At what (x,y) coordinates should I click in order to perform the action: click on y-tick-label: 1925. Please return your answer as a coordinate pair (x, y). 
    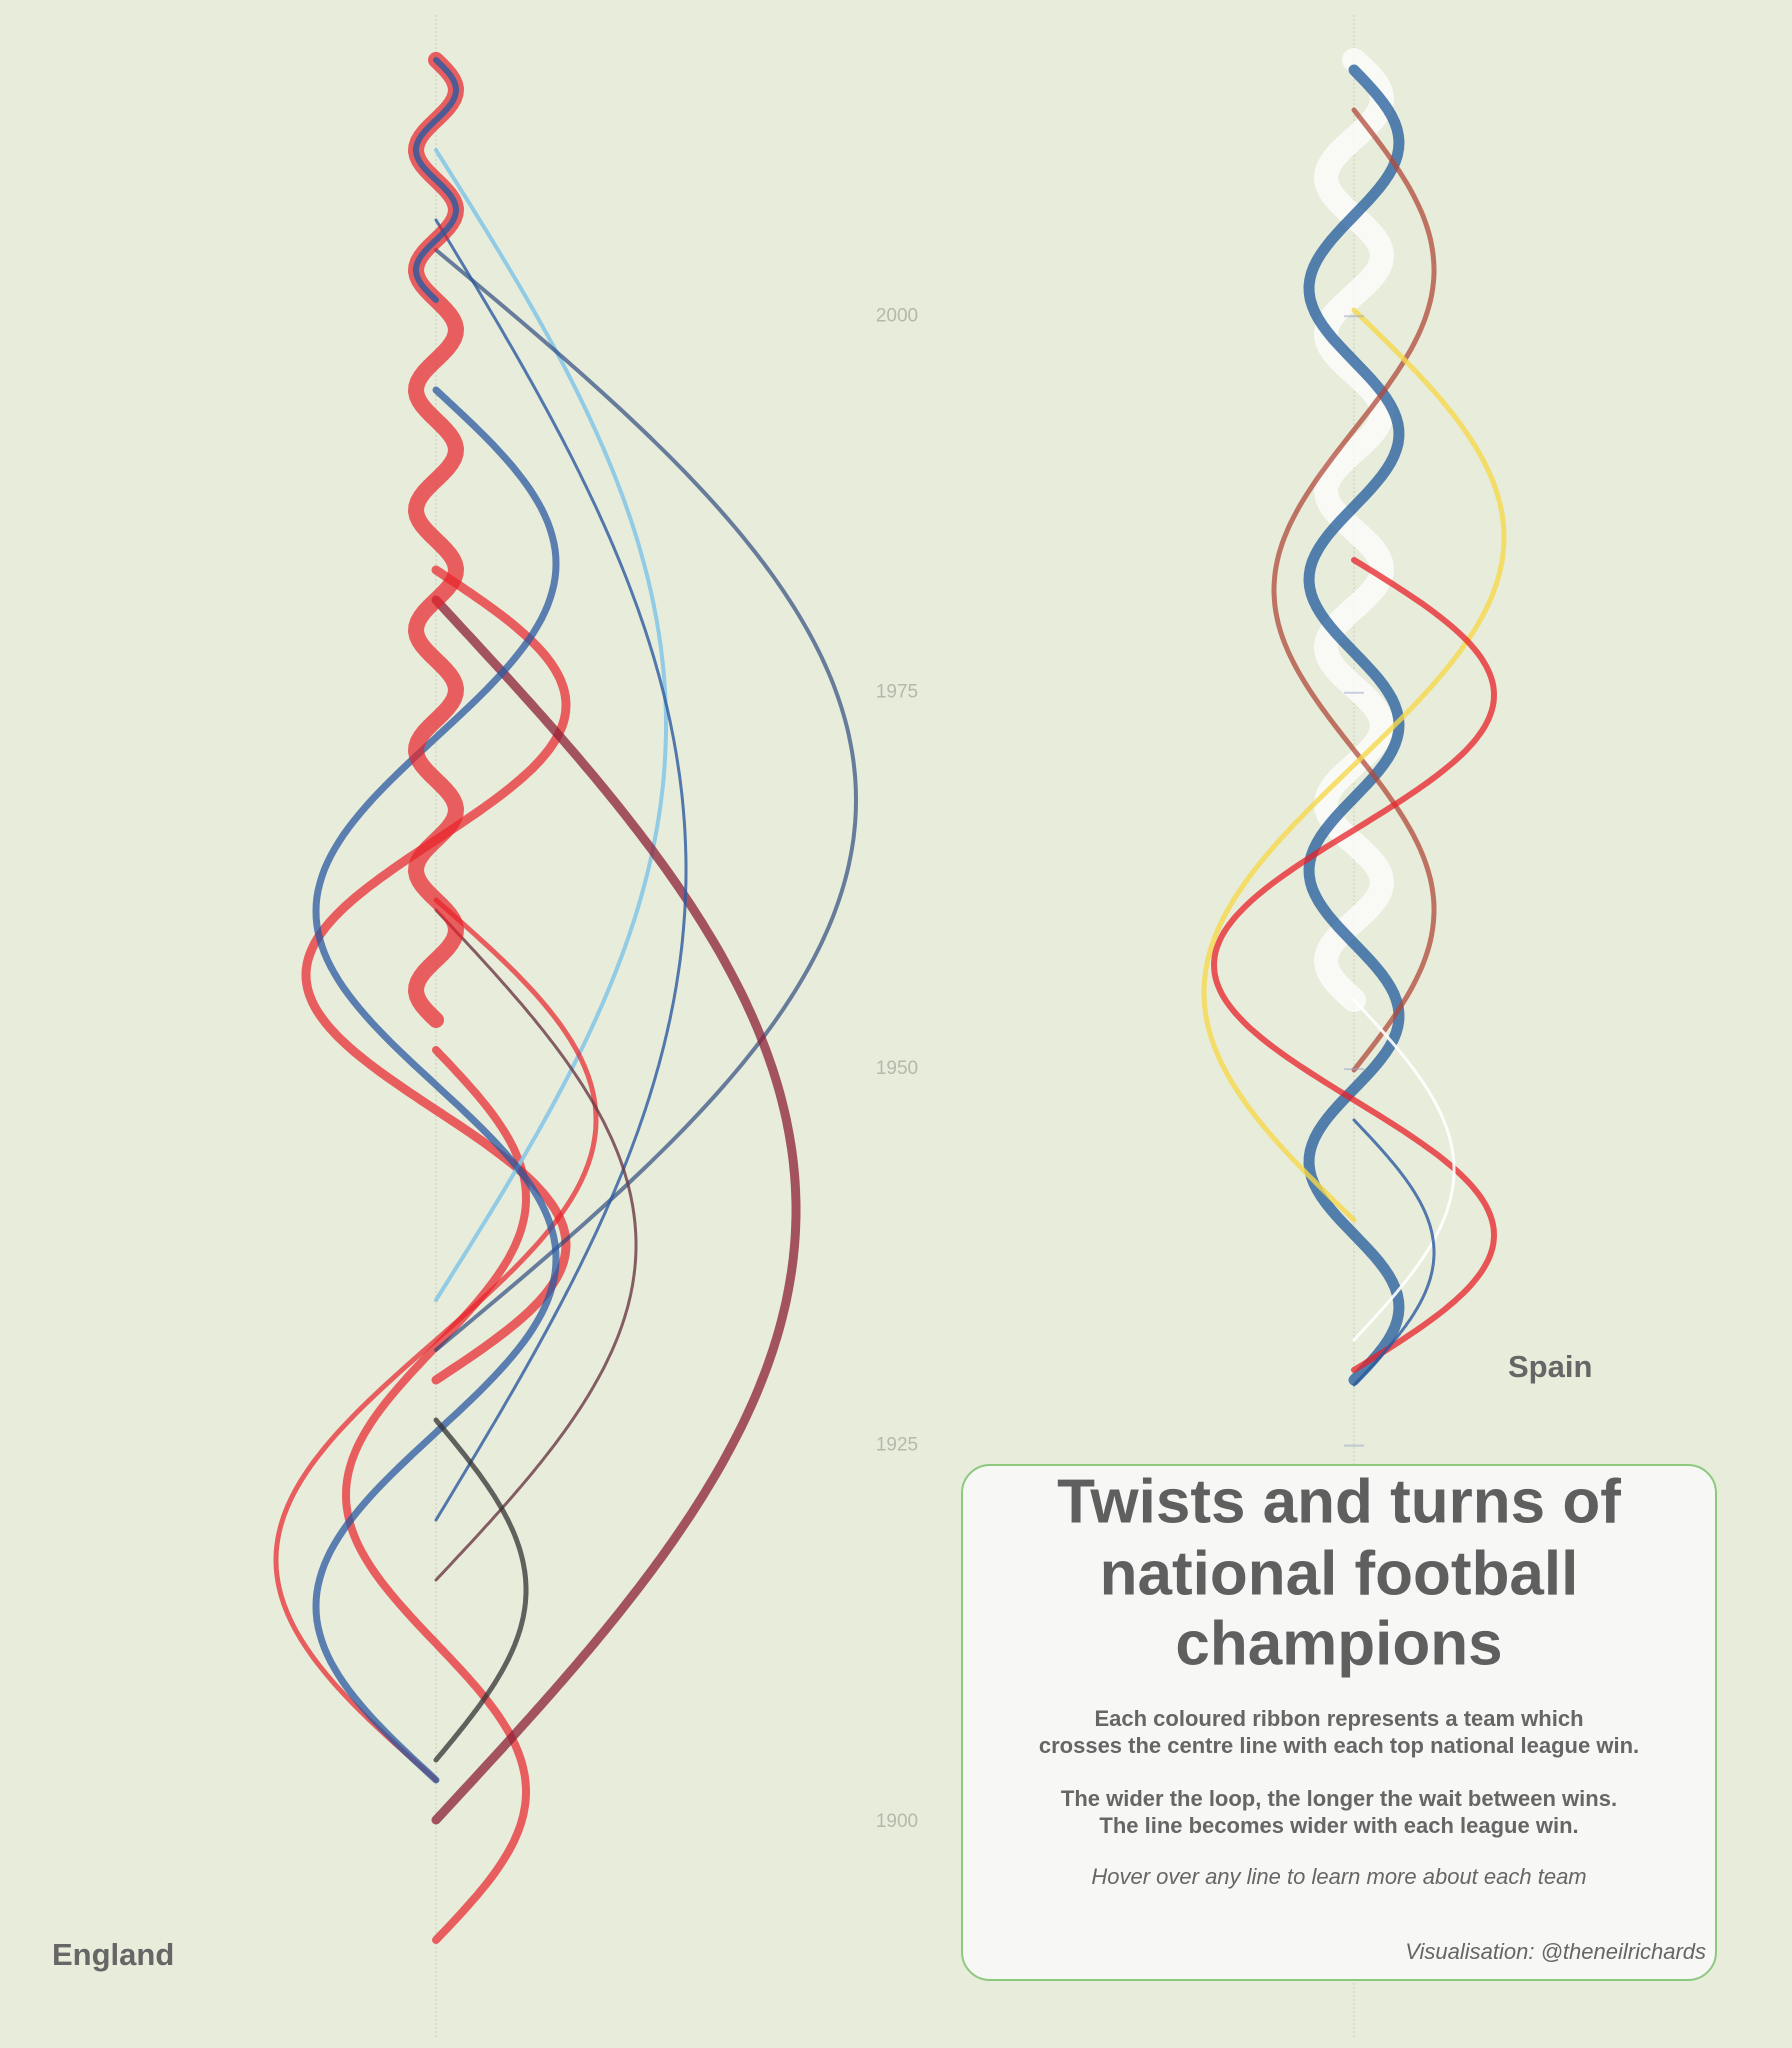
    Looking at the image, I should click on (897, 1445).